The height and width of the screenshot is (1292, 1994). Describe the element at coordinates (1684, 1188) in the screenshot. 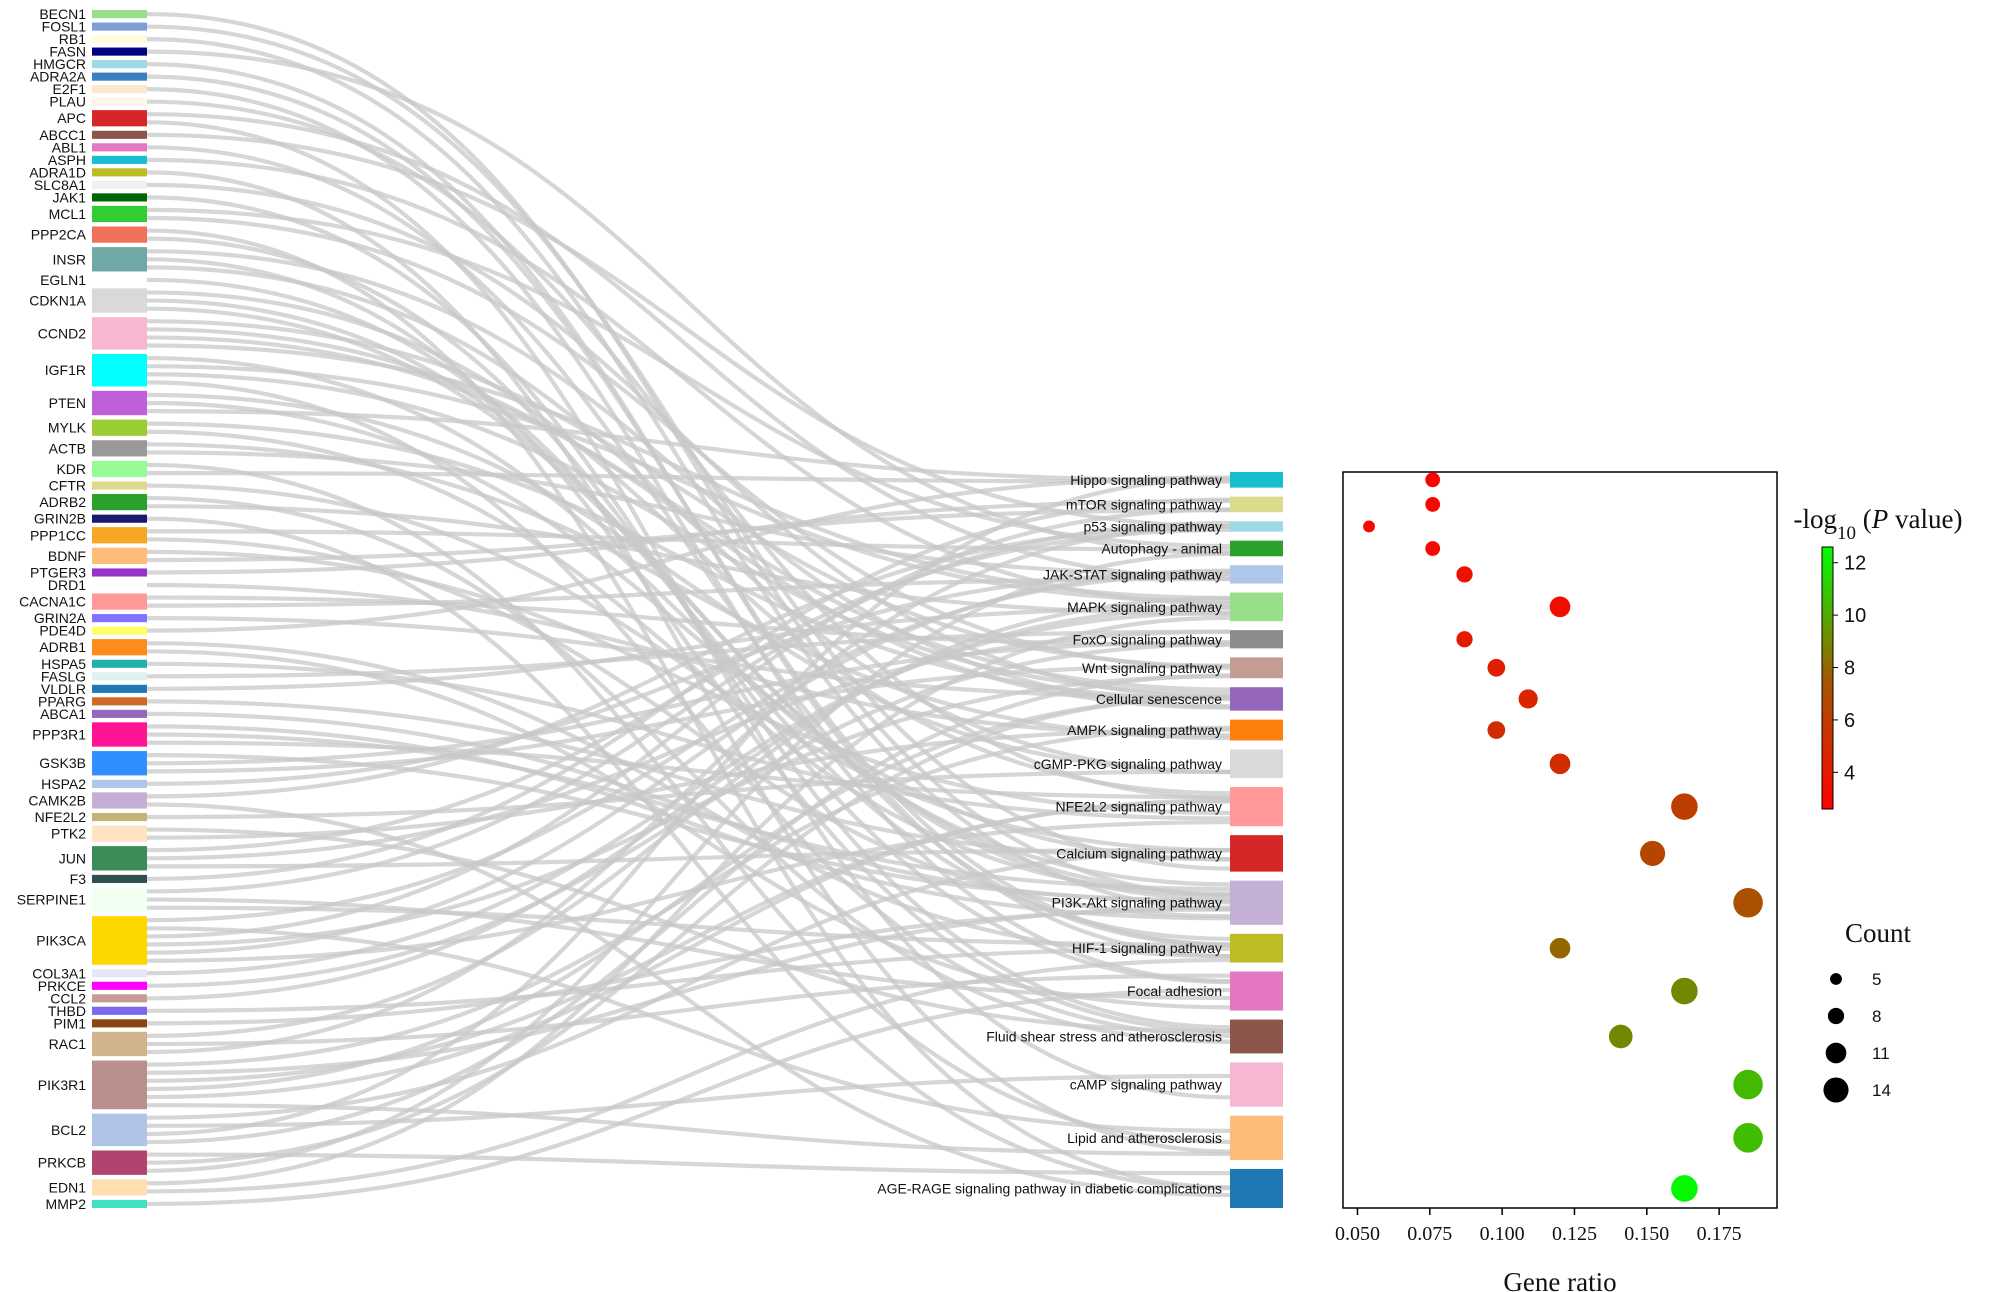

I see `dot-age-rage-signaling-pathway-in-diabetic-complications` at that location.